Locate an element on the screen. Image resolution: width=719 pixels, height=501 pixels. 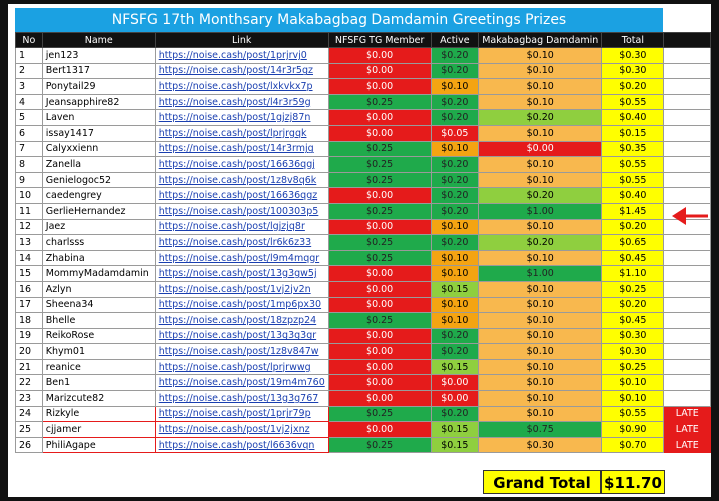
row-number: 21 is located at coordinates (29, 367).